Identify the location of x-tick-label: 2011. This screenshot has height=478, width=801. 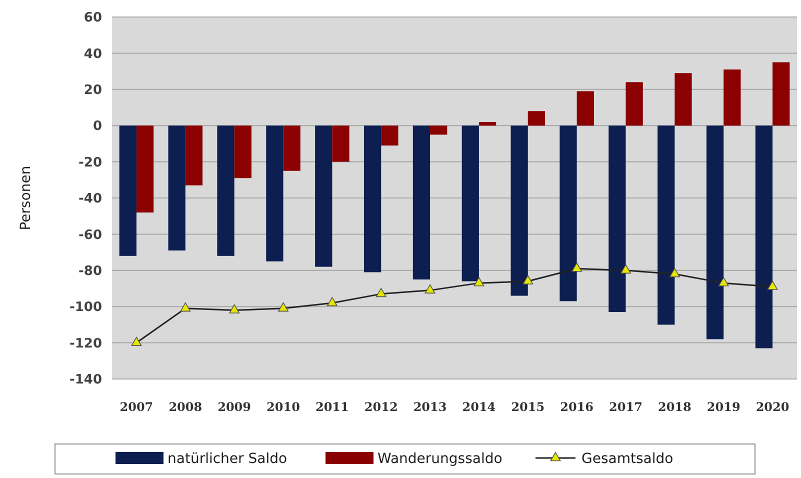
(332, 407).